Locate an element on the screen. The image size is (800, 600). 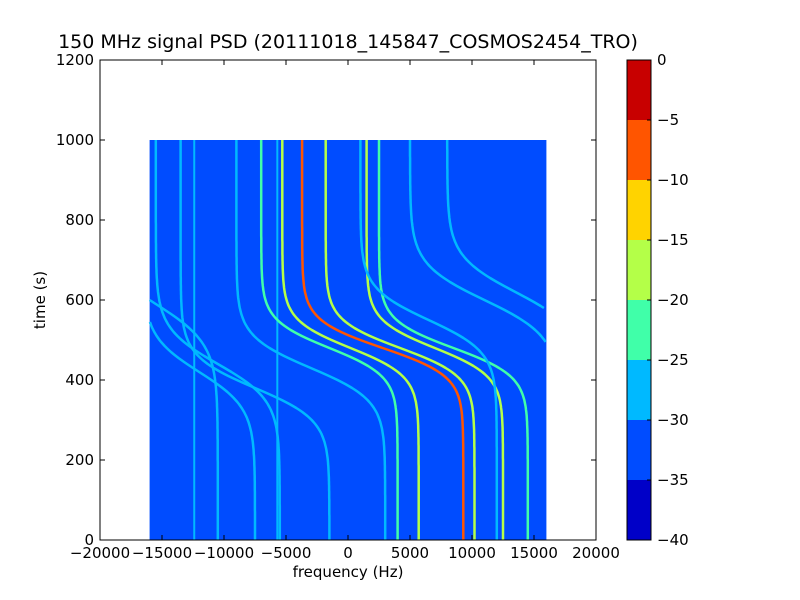
x-tick-label: 20000 is located at coordinates (596, 553).